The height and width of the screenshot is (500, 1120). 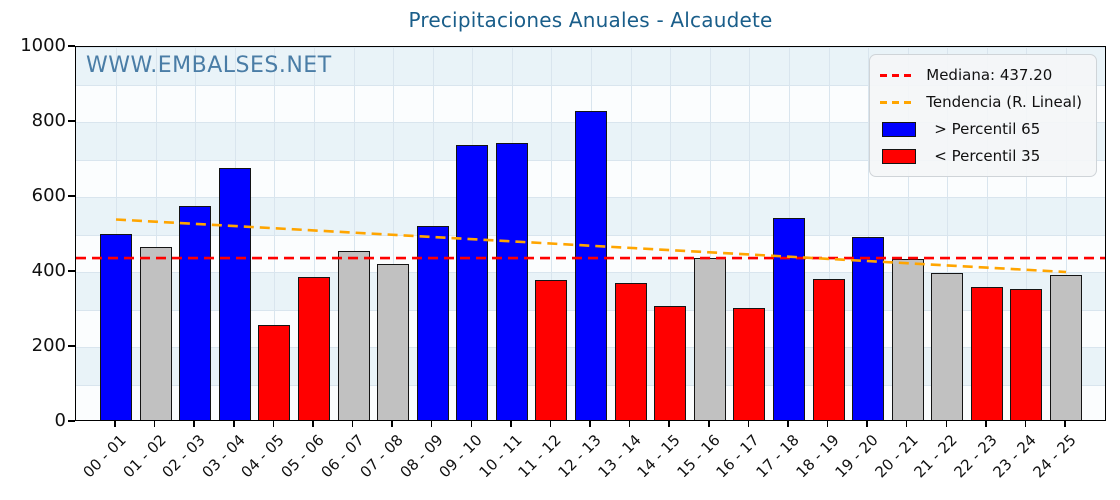 I want to click on vertical-gridline, so click(x=1066, y=233).